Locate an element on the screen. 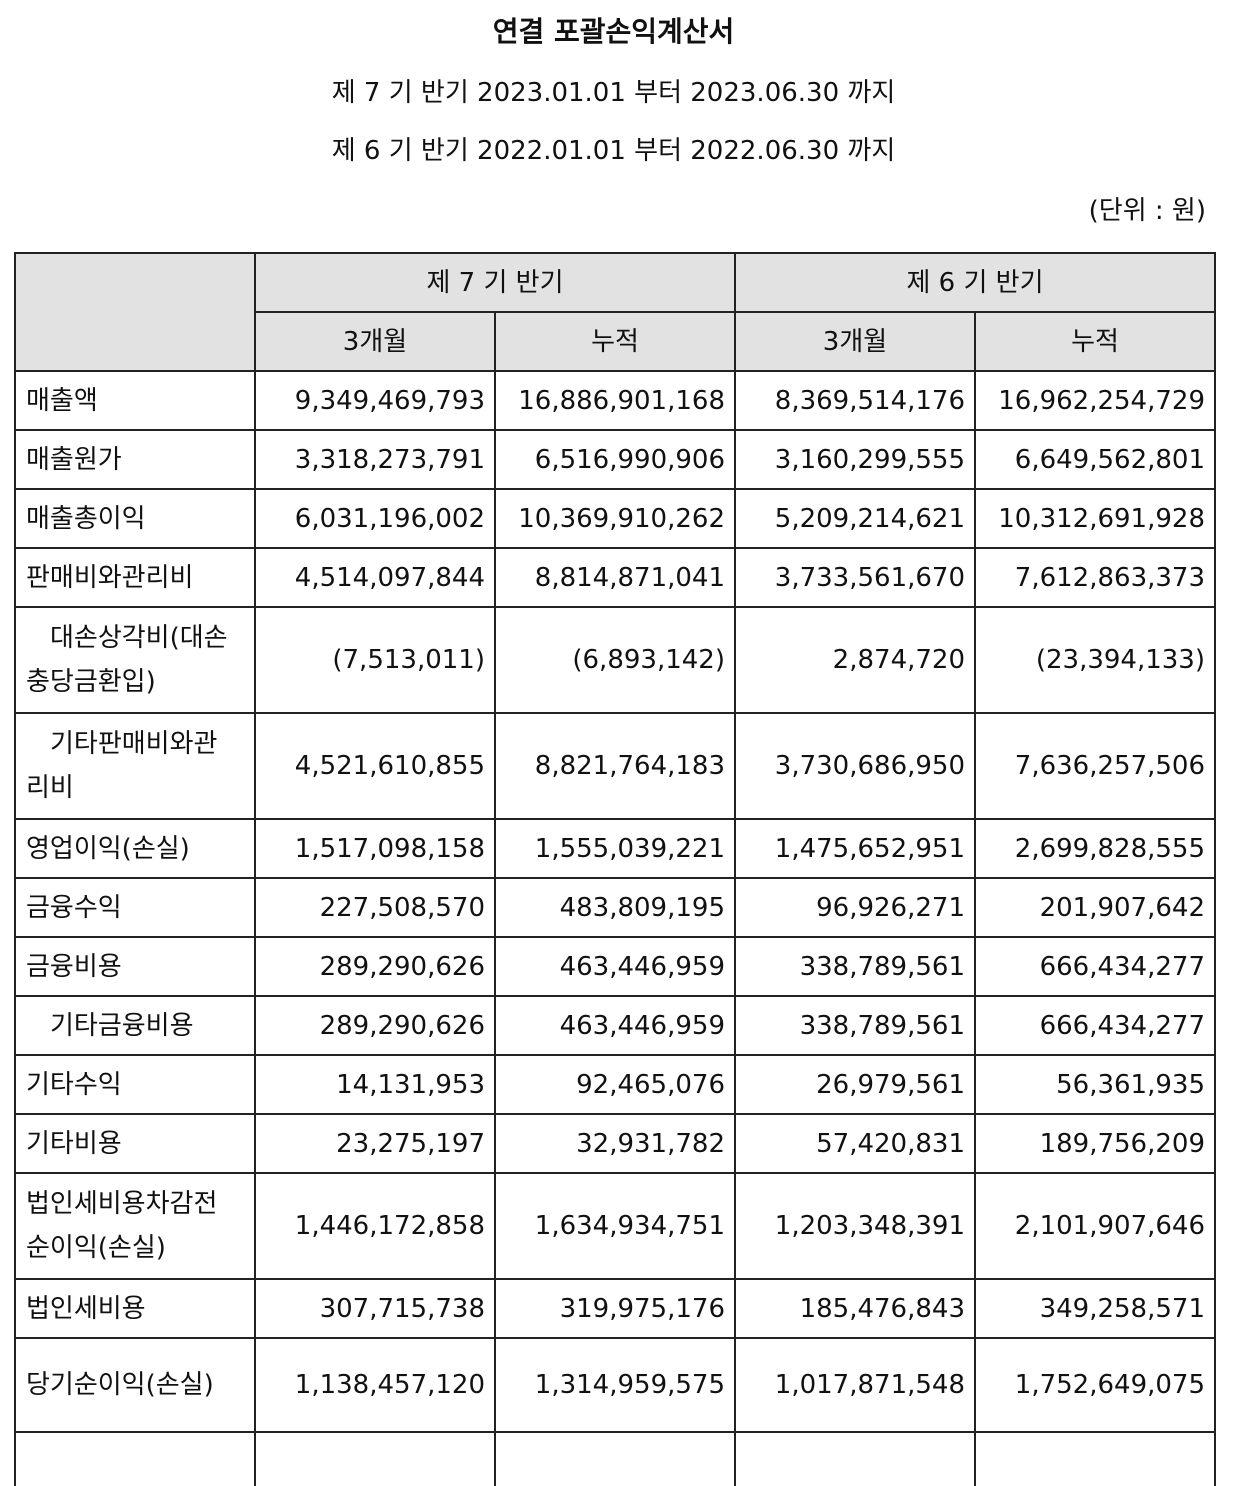 The height and width of the screenshot is (1486, 1254). cell-value: 307,715,738 is located at coordinates (375, 1308).